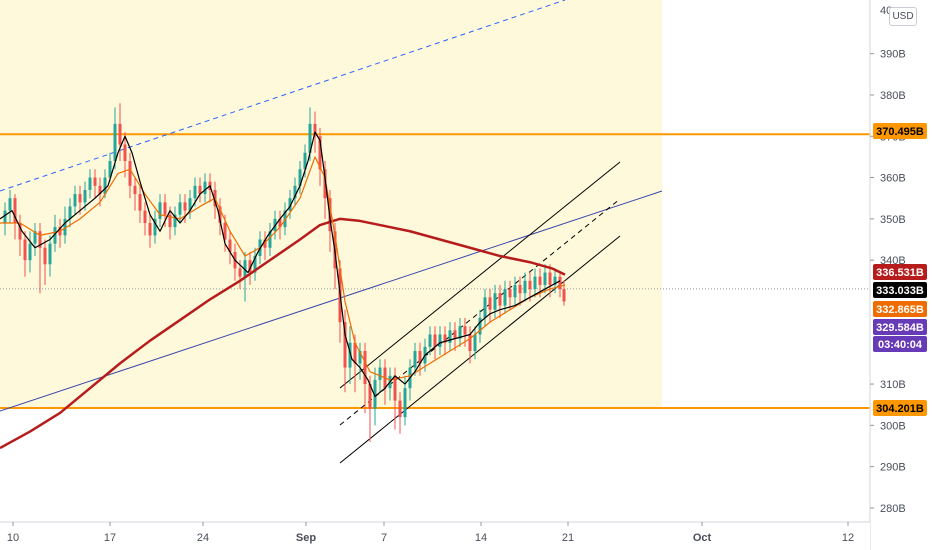 The width and height of the screenshot is (932, 550). Describe the element at coordinates (435, 536) in the screenshot. I see `time-axis` at that location.